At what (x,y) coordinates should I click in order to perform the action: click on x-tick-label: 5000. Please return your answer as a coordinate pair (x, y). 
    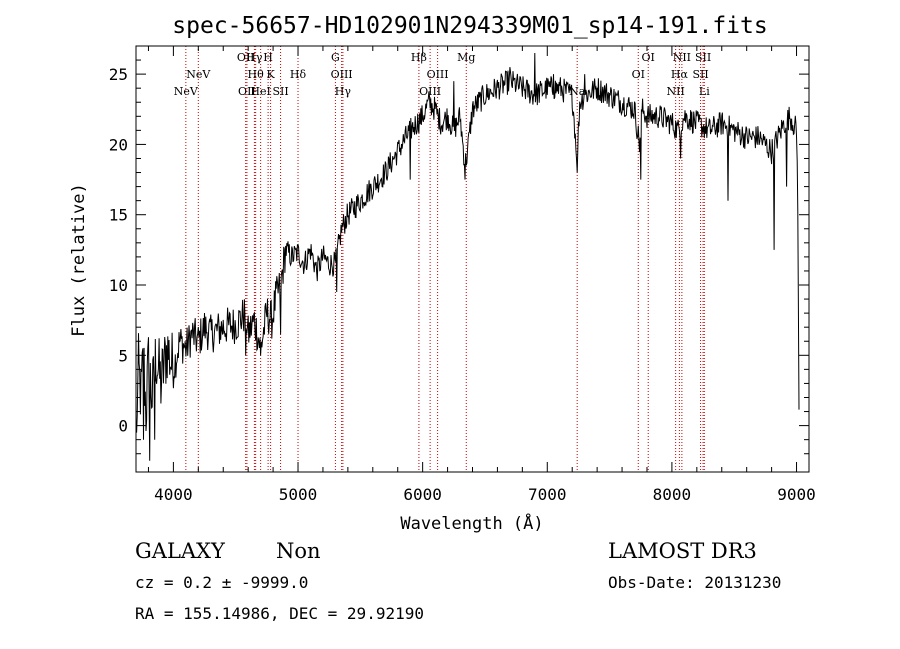
    Looking at the image, I should click on (298, 494).